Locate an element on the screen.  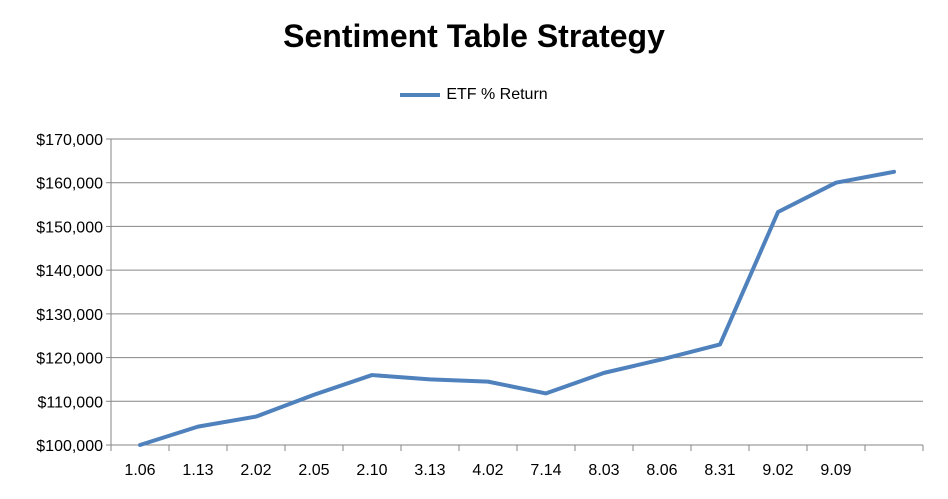
x-tick-label: 8.31 is located at coordinates (719, 470).